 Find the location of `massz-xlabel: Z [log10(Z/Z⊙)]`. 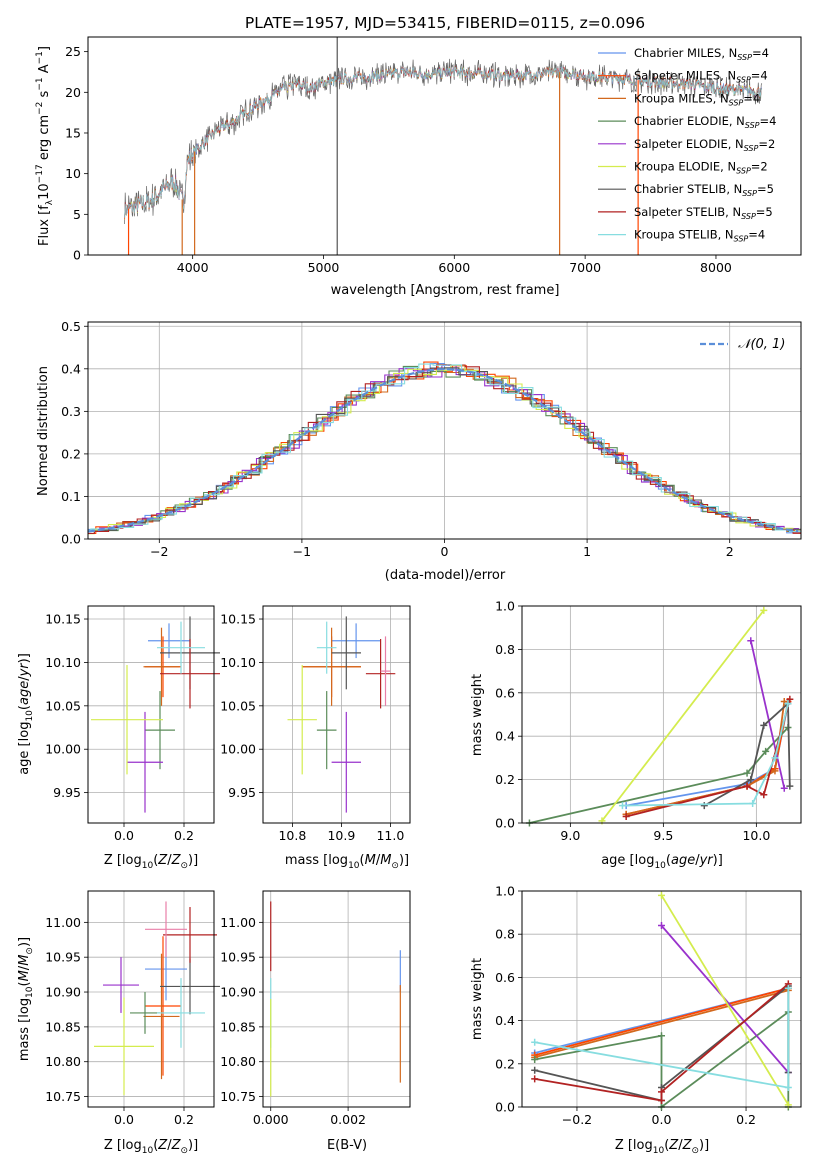

massz-xlabel: Z [log10(Z/Z⊙)] is located at coordinates (151, 1147).